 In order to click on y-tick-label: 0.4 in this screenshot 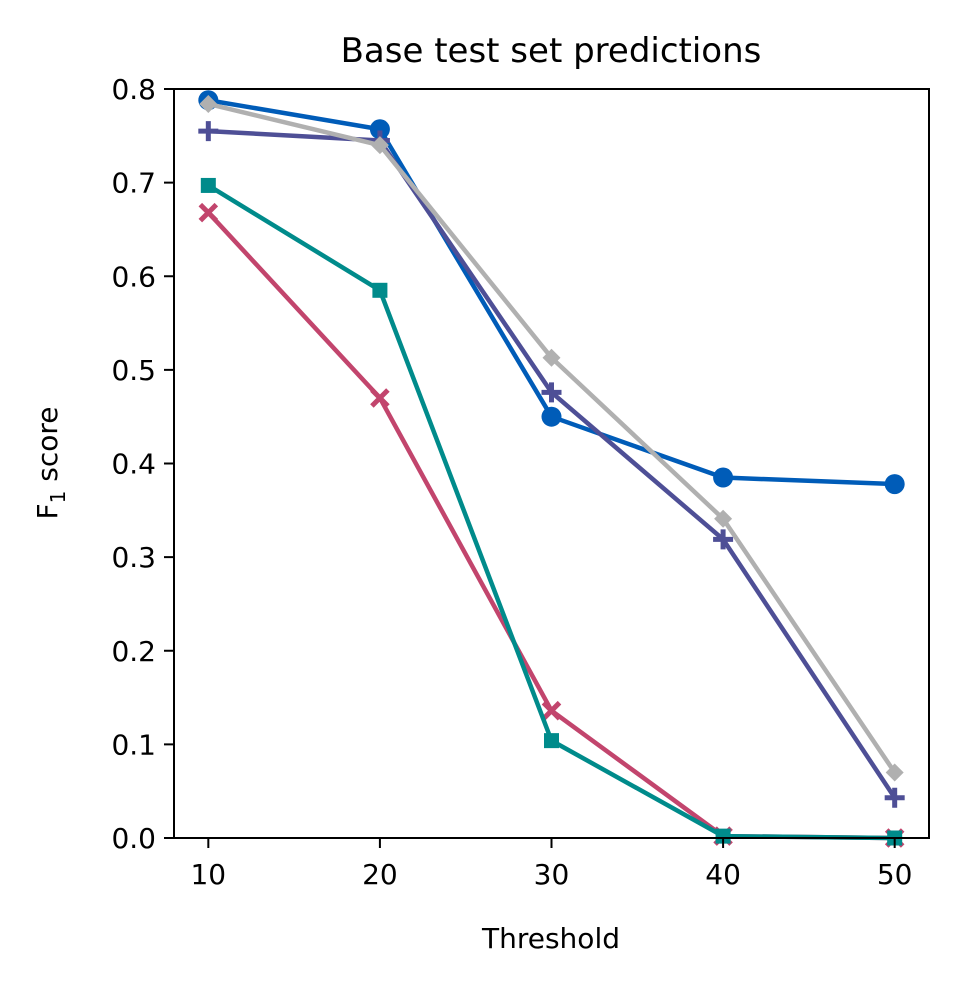, I will do `click(133, 464)`.